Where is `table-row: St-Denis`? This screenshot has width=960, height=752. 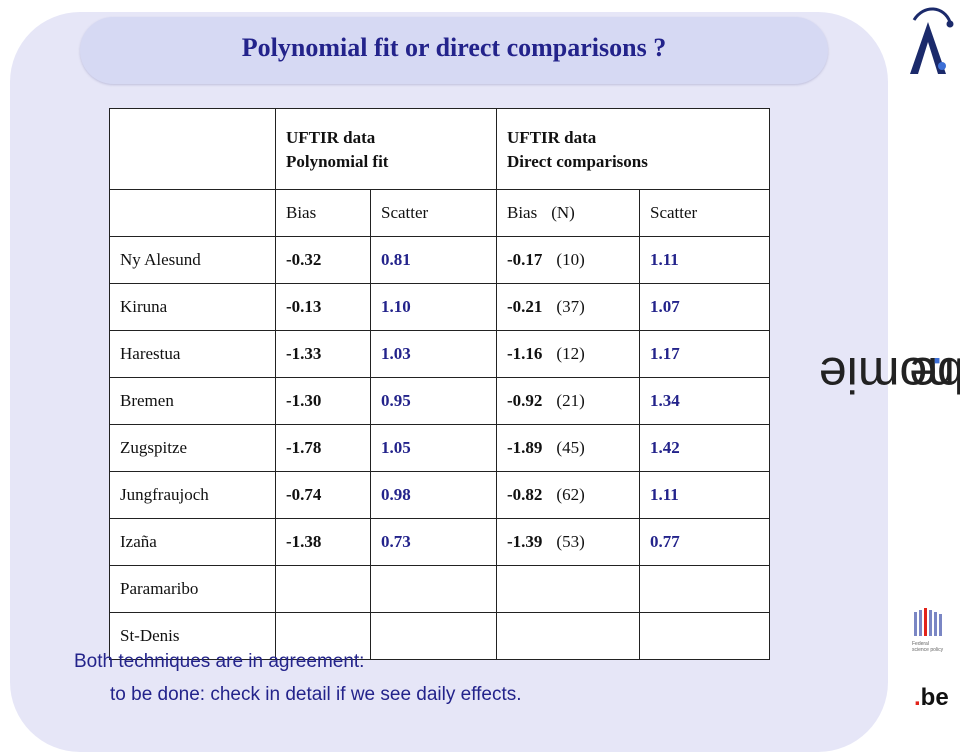 table-row: St-Denis is located at coordinates (439, 636).